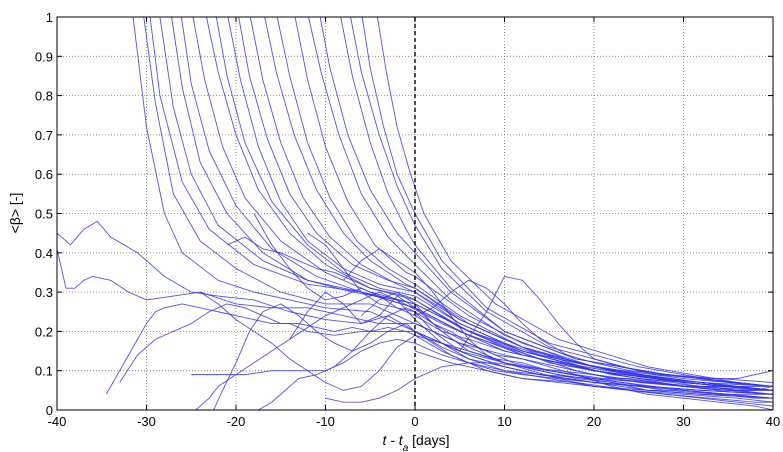  What do you see at coordinates (44, 56) in the screenshot?
I see `y-tick-label: 0.9` at bounding box center [44, 56].